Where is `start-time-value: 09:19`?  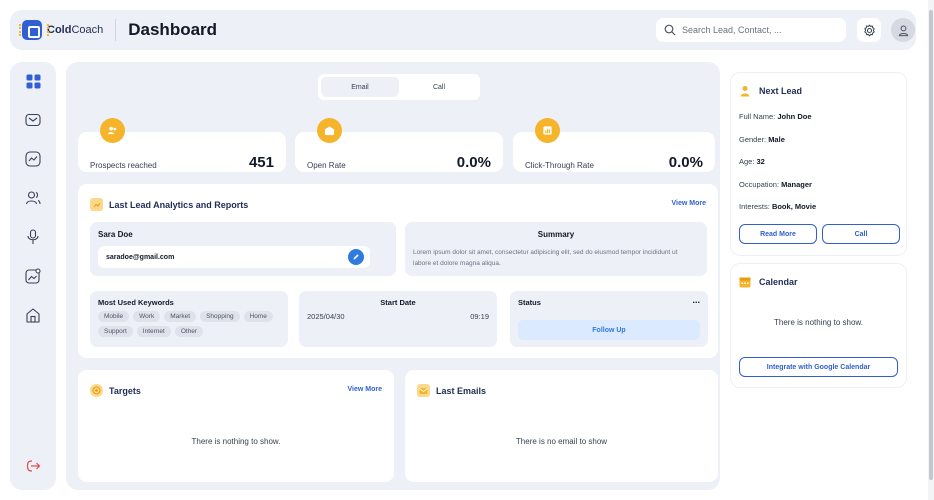
start-time-value: 09:19 is located at coordinates (479, 316).